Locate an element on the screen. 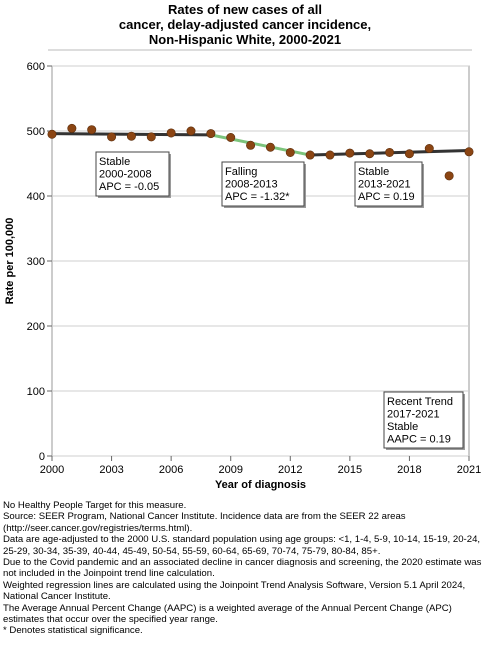 The width and height of the screenshot is (491, 646). title-line-2: cancer, delay-adjusted cancer incidence, is located at coordinates (245, 24).